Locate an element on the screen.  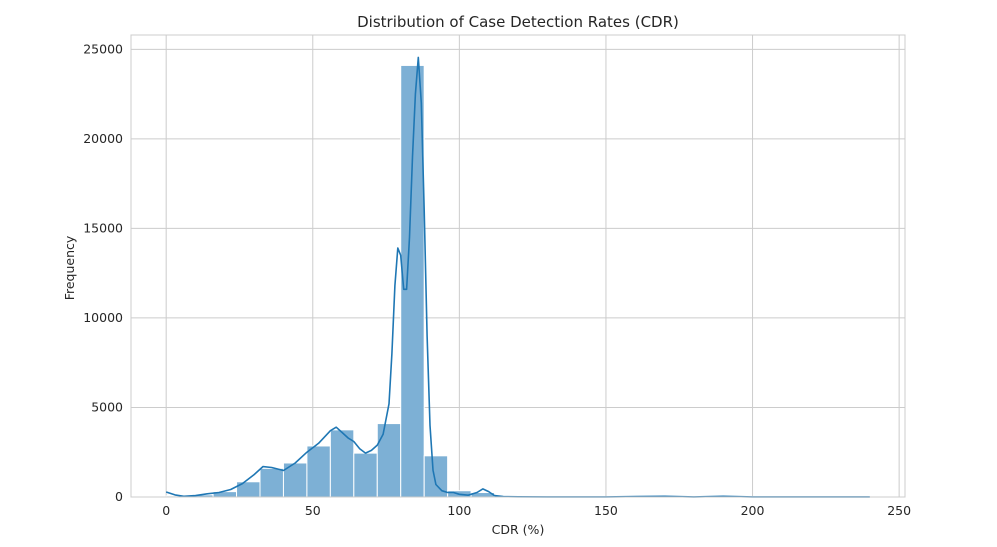
y-tick-label: 20000 is located at coordinates (103, 138).